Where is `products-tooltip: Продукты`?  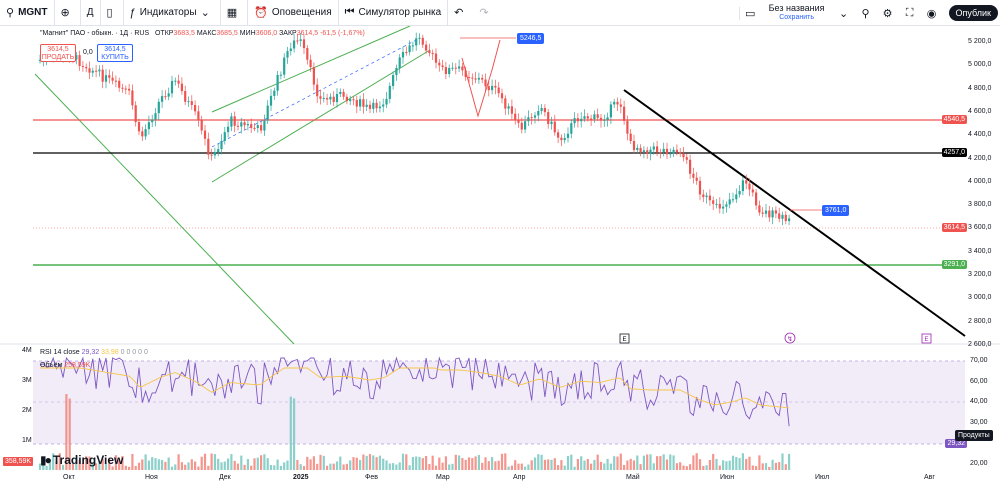
products-tooltip: Продукты is located at coordinates (974, 435).